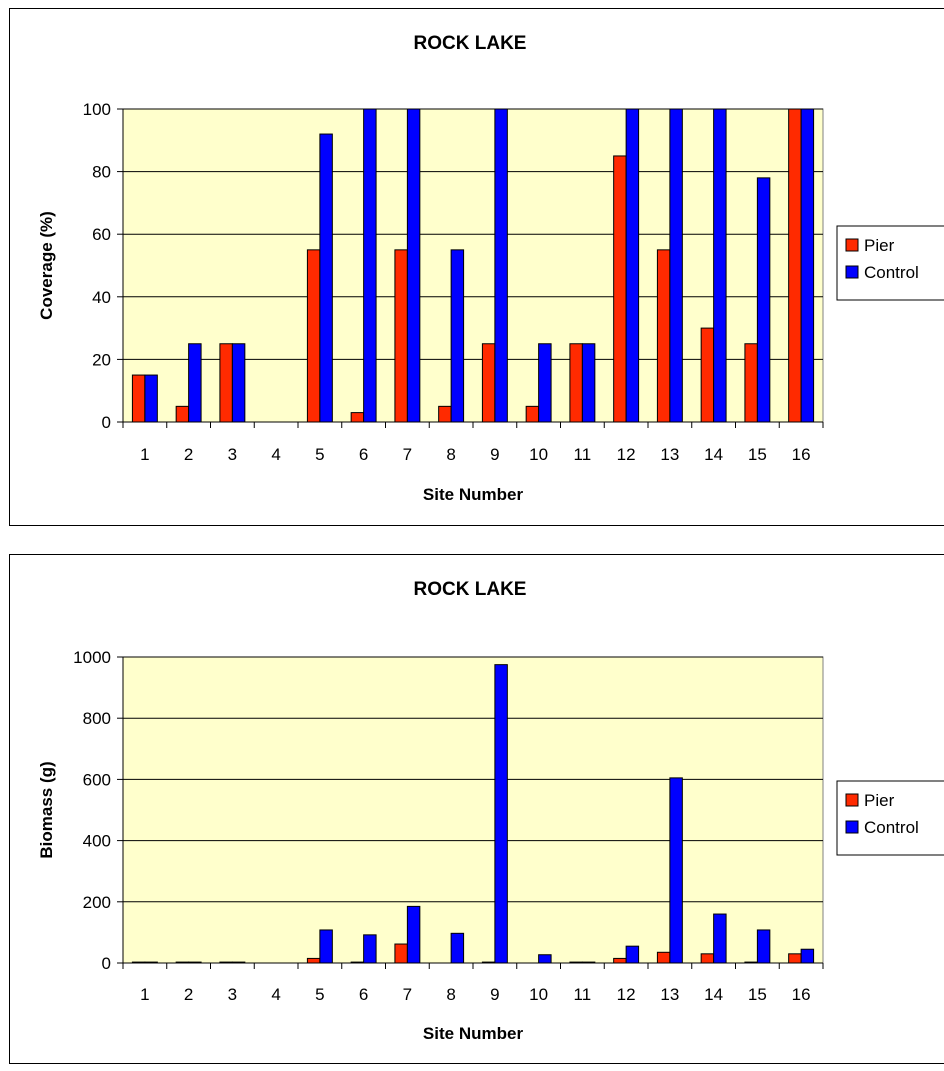 This screenshot has width=944, height=1071. I want to click on coverage-y-tick-label: 100, so click(97, 109).